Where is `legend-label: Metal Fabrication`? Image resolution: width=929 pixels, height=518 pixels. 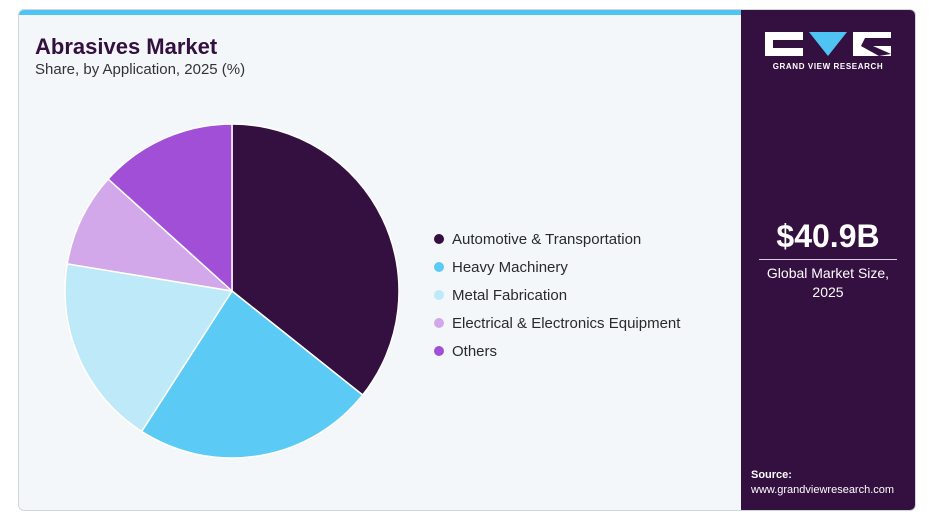 legend-label: Metal Fabrication is located at coordinates (510, 295).